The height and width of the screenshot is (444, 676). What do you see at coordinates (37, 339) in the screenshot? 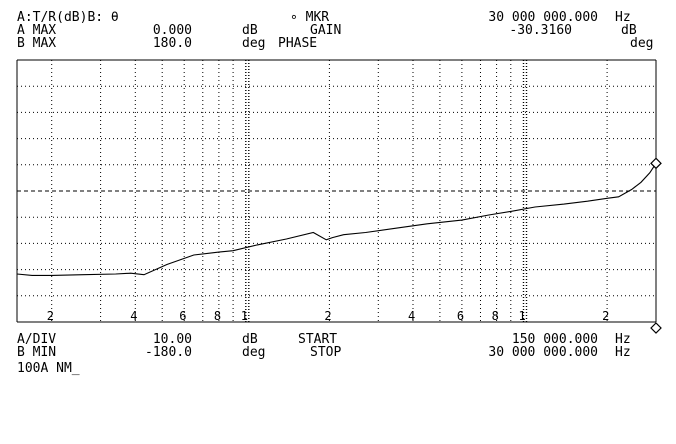
I see `a-div-label: A/DIV` at bounding box center [37, 339].